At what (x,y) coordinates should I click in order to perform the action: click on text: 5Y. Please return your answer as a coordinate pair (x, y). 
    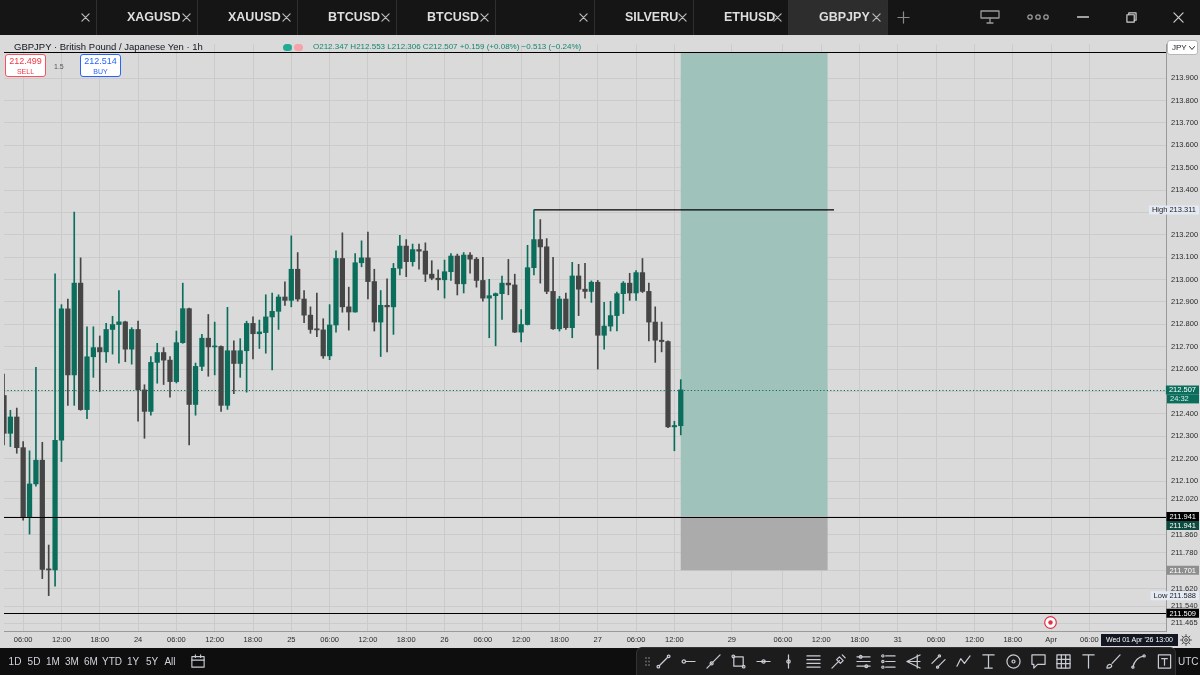
    Looking at the image, I should click on (152, 662).